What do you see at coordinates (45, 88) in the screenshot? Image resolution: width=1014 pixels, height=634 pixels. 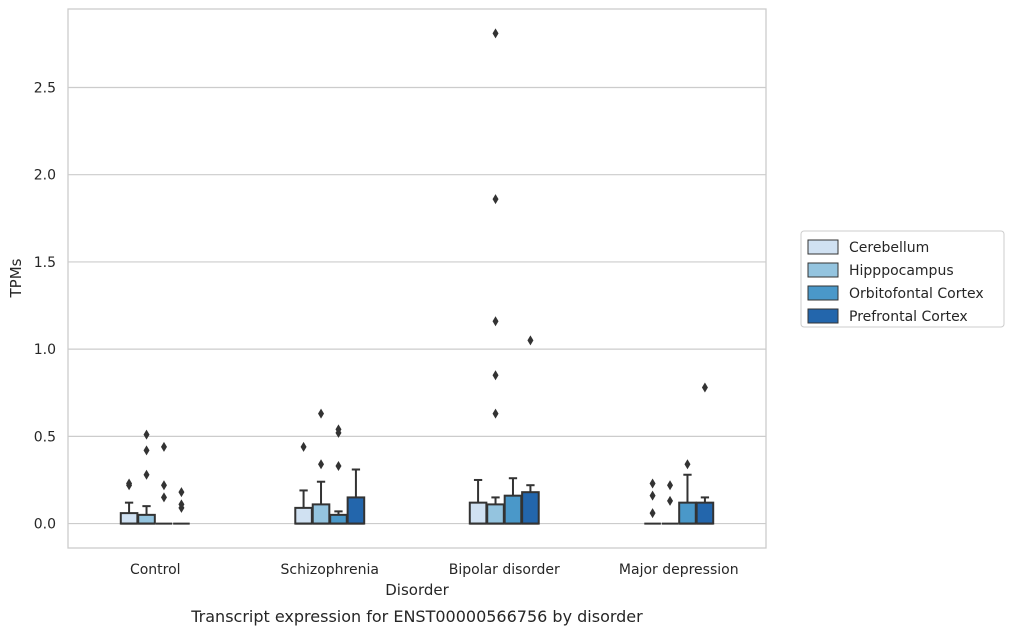 I see `y-tick-label-5: 2.5` at bounding box center [45, 88].